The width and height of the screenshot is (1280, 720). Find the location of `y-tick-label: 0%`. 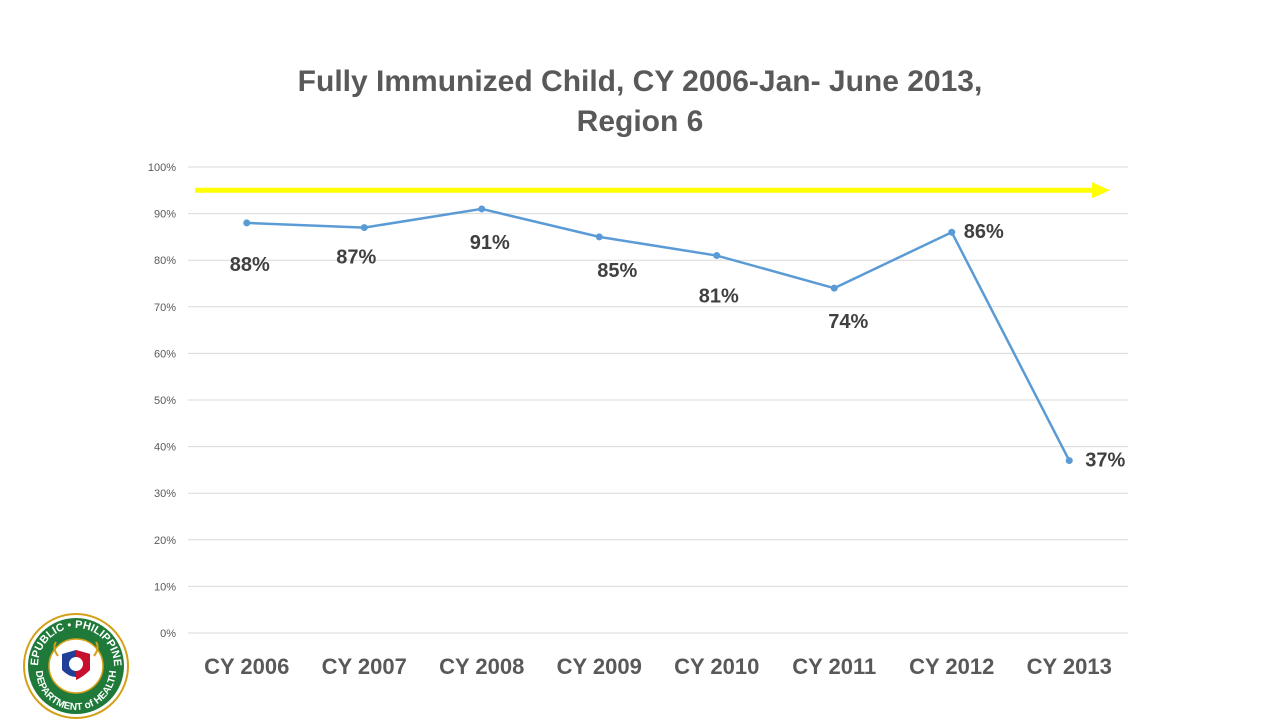

y-tick-label: 0% is located at coordinates (168, 634).